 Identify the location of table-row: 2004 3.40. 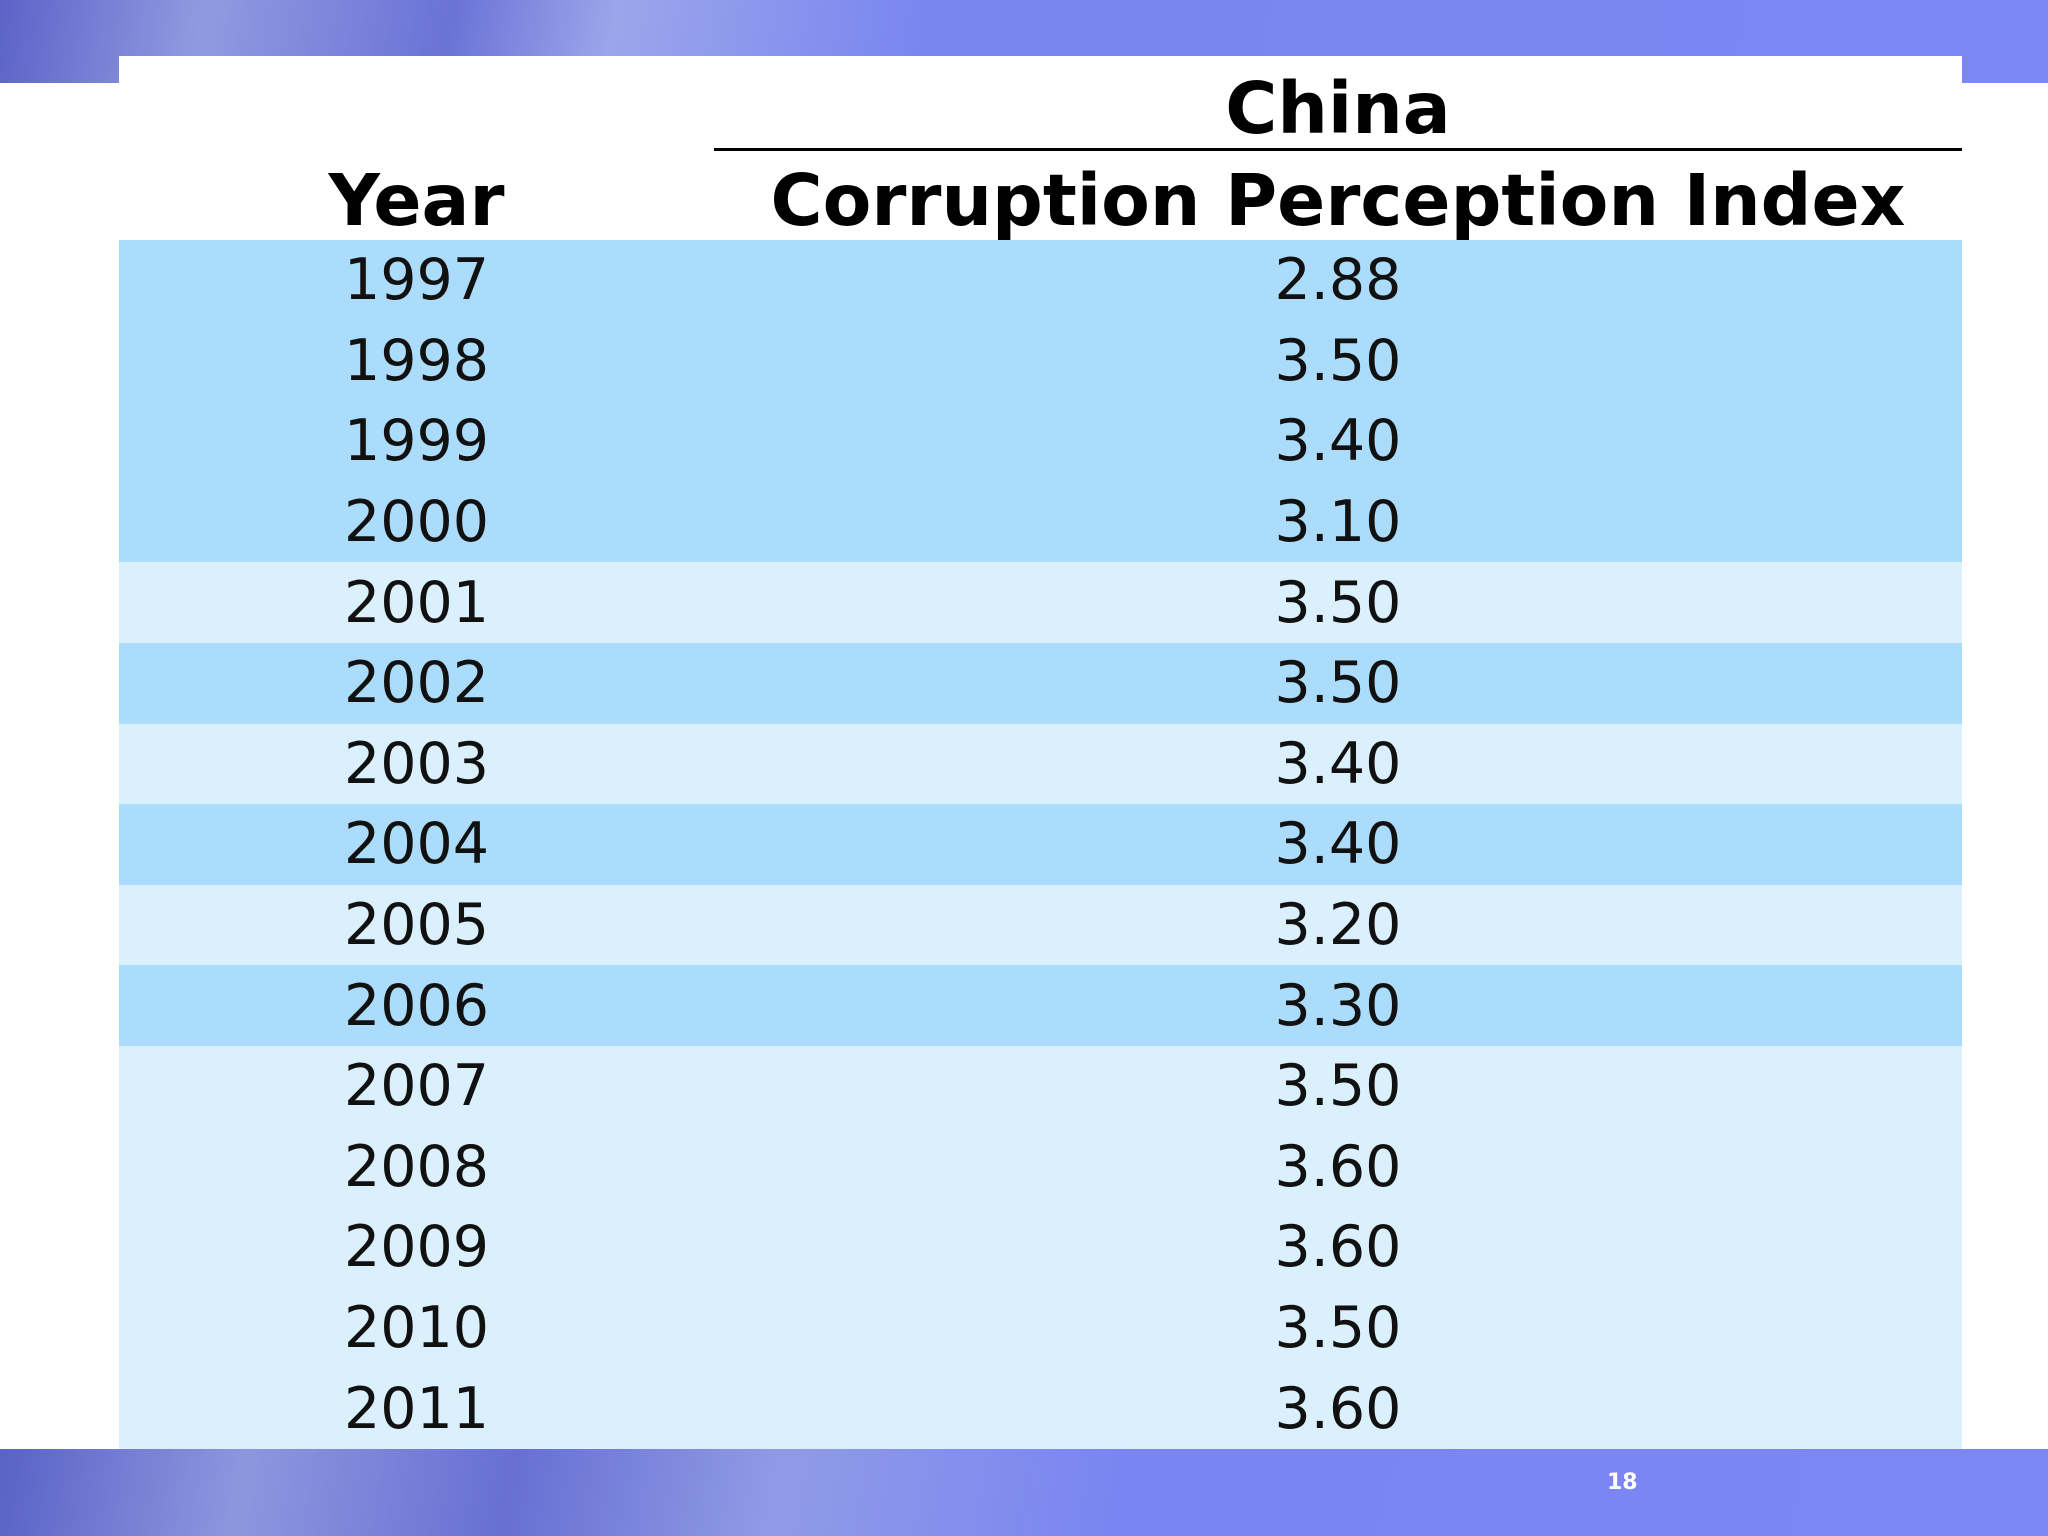
(1040, 844).